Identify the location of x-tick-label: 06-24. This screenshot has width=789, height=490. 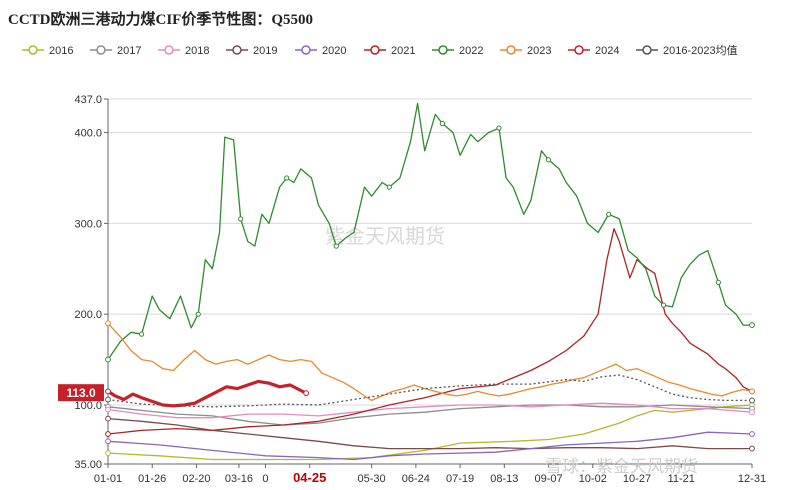
(416, 479).